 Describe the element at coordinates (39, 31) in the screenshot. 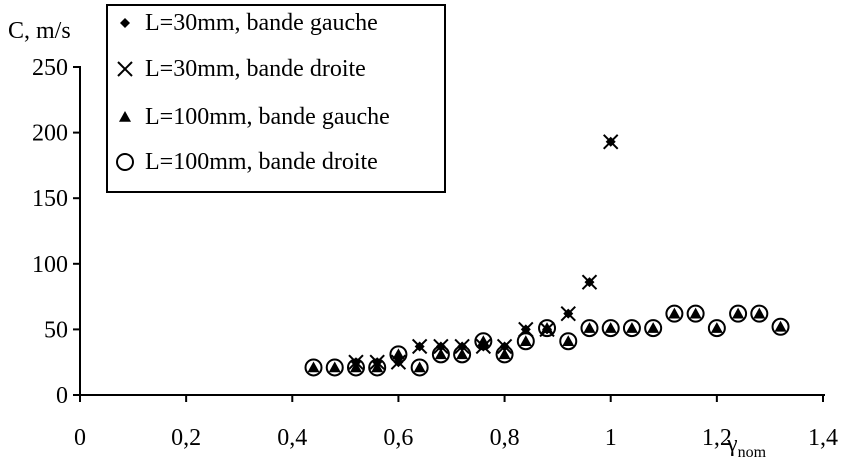

I see `y-axis-title: C, m/s` at that location.